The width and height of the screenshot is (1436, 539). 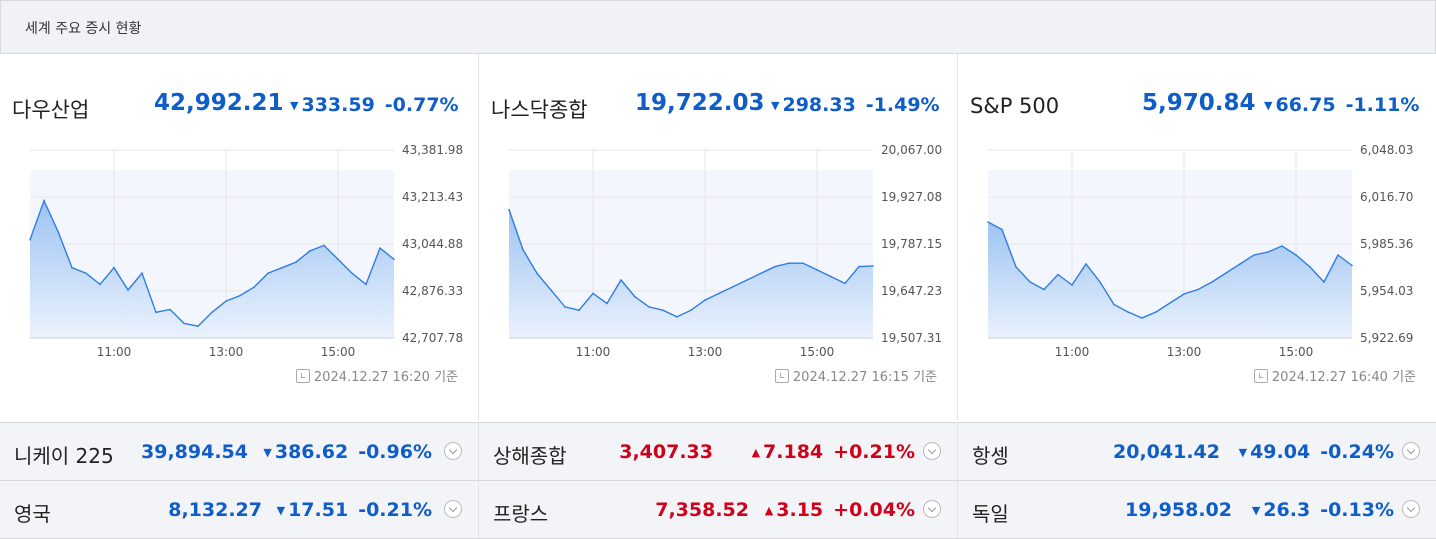 What do you see at coordinates (855, 375) in the screenshot?
I see `timestamp: 2024.12.27 16:15 기준` at bounding box center [855, 375].